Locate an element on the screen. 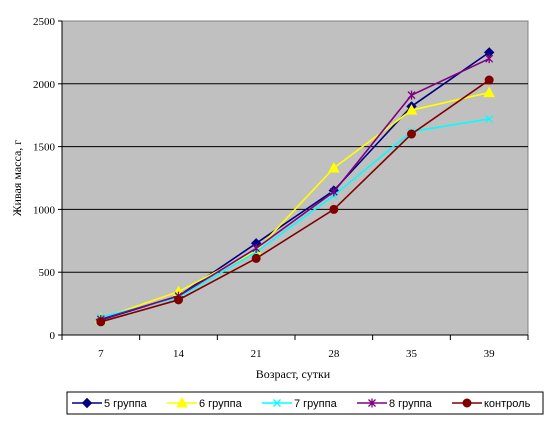 The width and height of the screenshot is (550, 425). legend-item: 6 группа is located at coordinates (205, 403).